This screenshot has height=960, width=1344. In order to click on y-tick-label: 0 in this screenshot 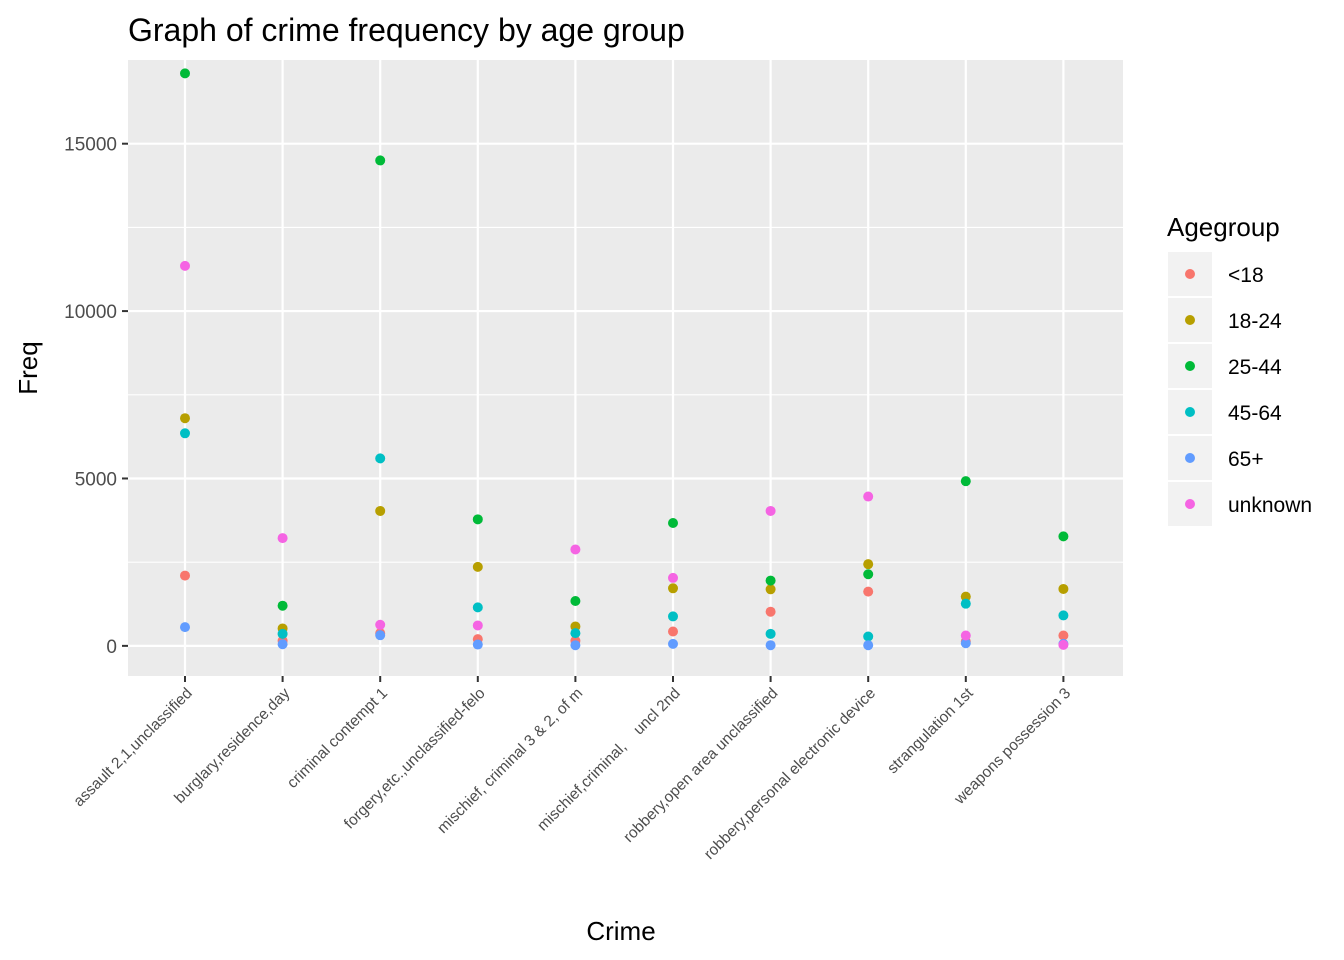, I will do `click(111, 647)`.